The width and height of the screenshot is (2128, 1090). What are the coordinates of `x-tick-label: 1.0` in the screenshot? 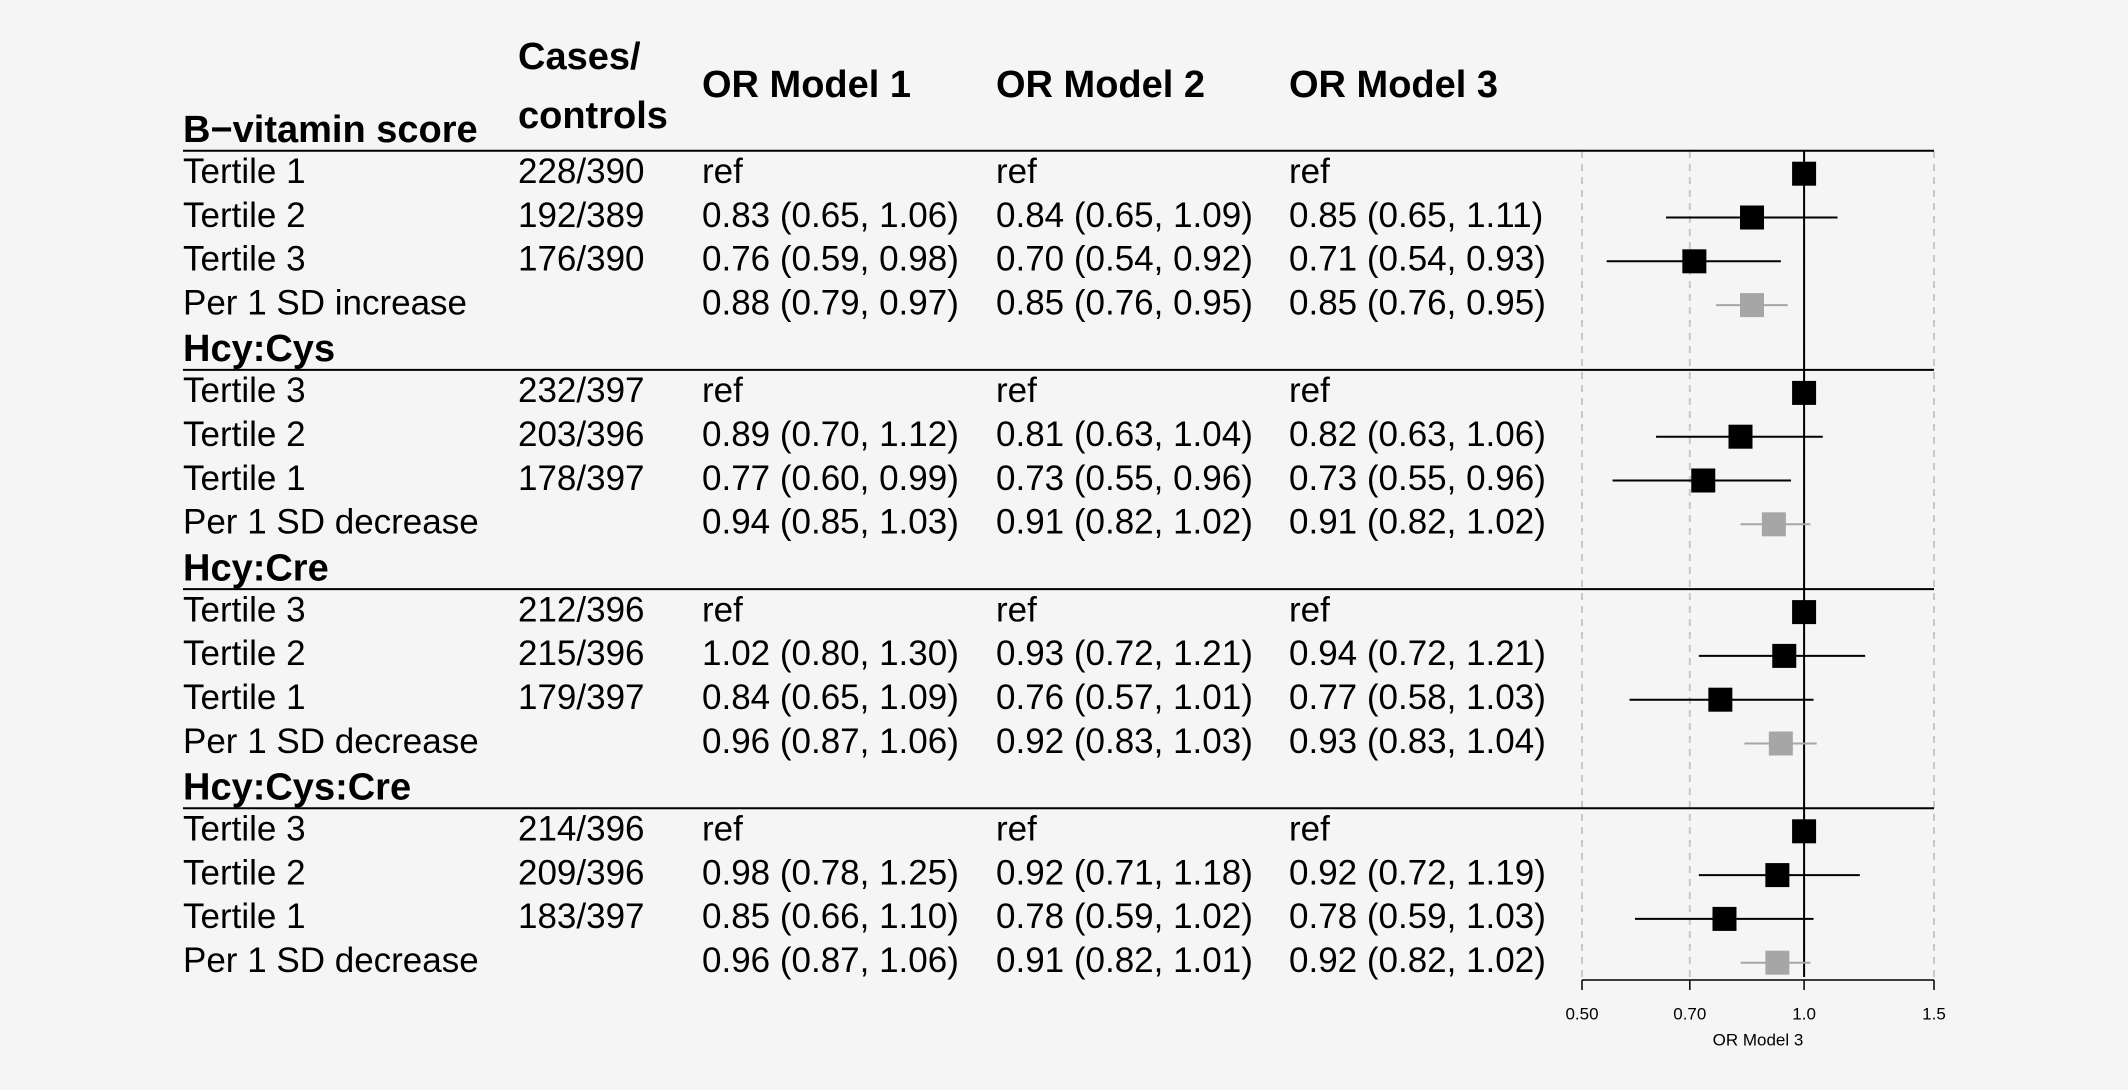 It's located at (1804, 1013).